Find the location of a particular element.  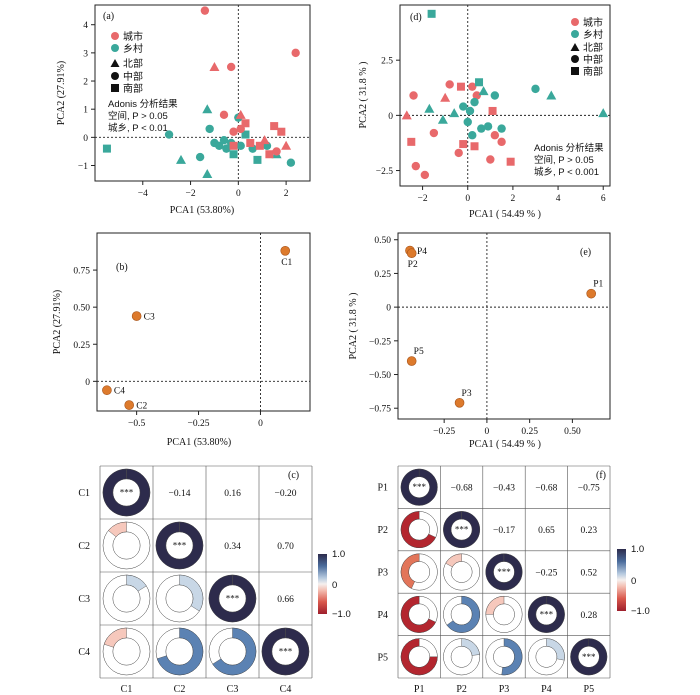

panel-b-ytick-label-3: 0.75 is located at coordinates (81, 272).